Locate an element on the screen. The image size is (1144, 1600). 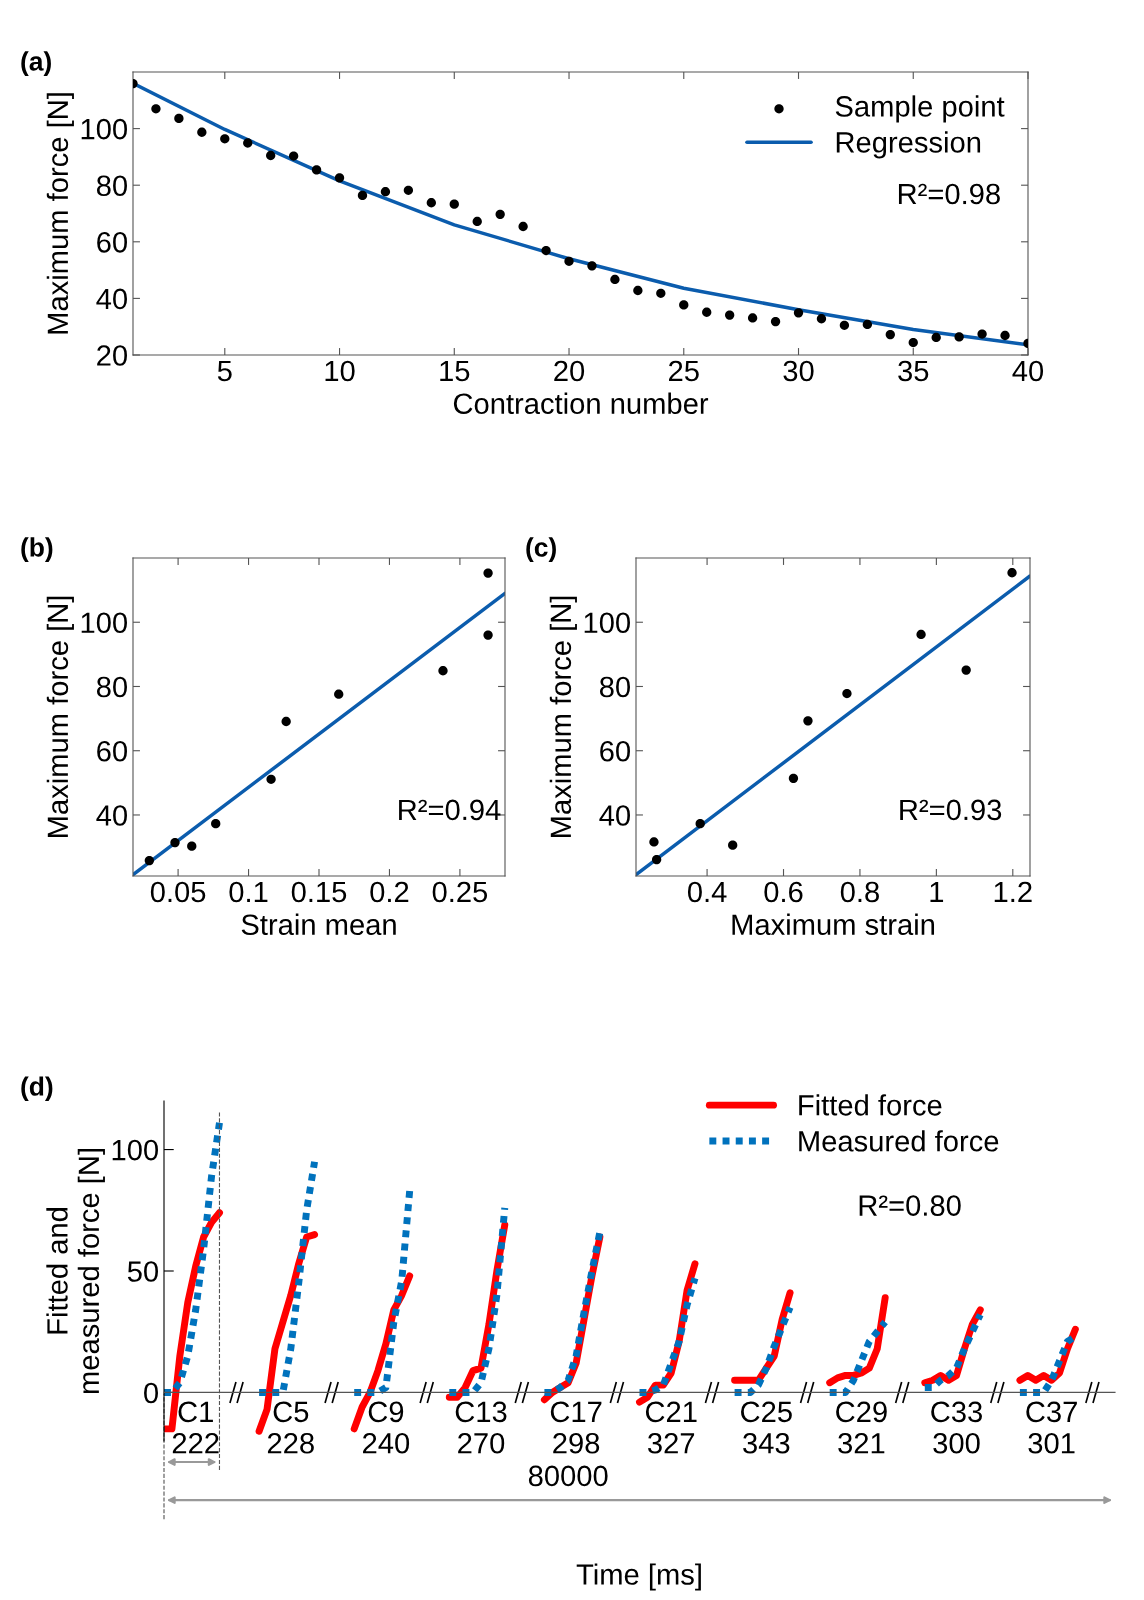
x-tick-label: C13 270 is located at coordinates (481, 1427).